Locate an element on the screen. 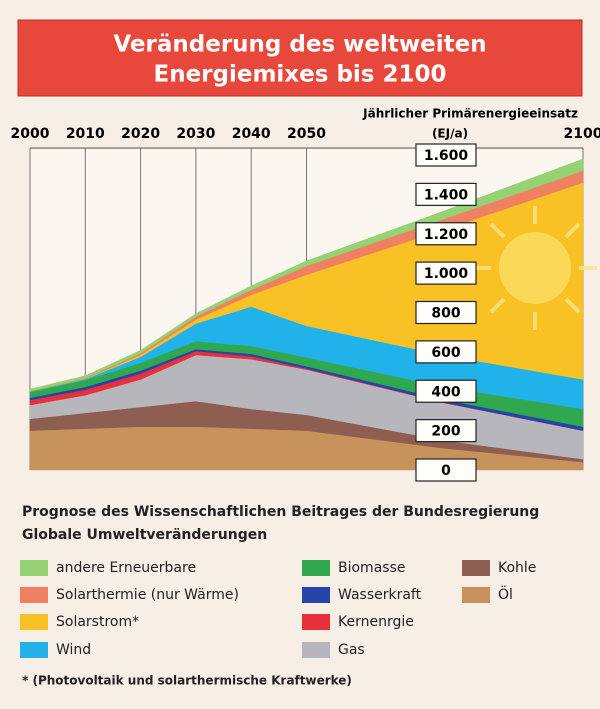 The width and height of the screenshot is (600, 709). x-tick-label: 2030 is located at coordinates (195, 134).